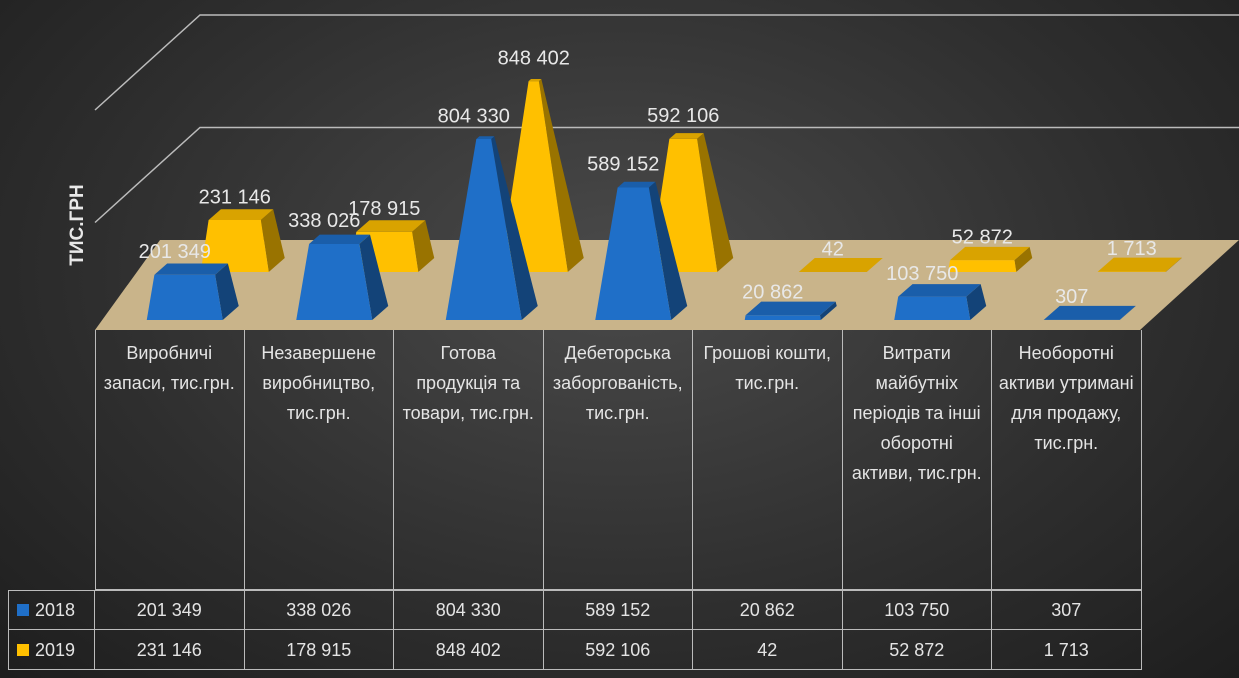 The height and width of the screenshot is (678, 1239). Describe the element at coordinates (618, 650) in the screenshot. I see `table-cell: 592 106` at that location.